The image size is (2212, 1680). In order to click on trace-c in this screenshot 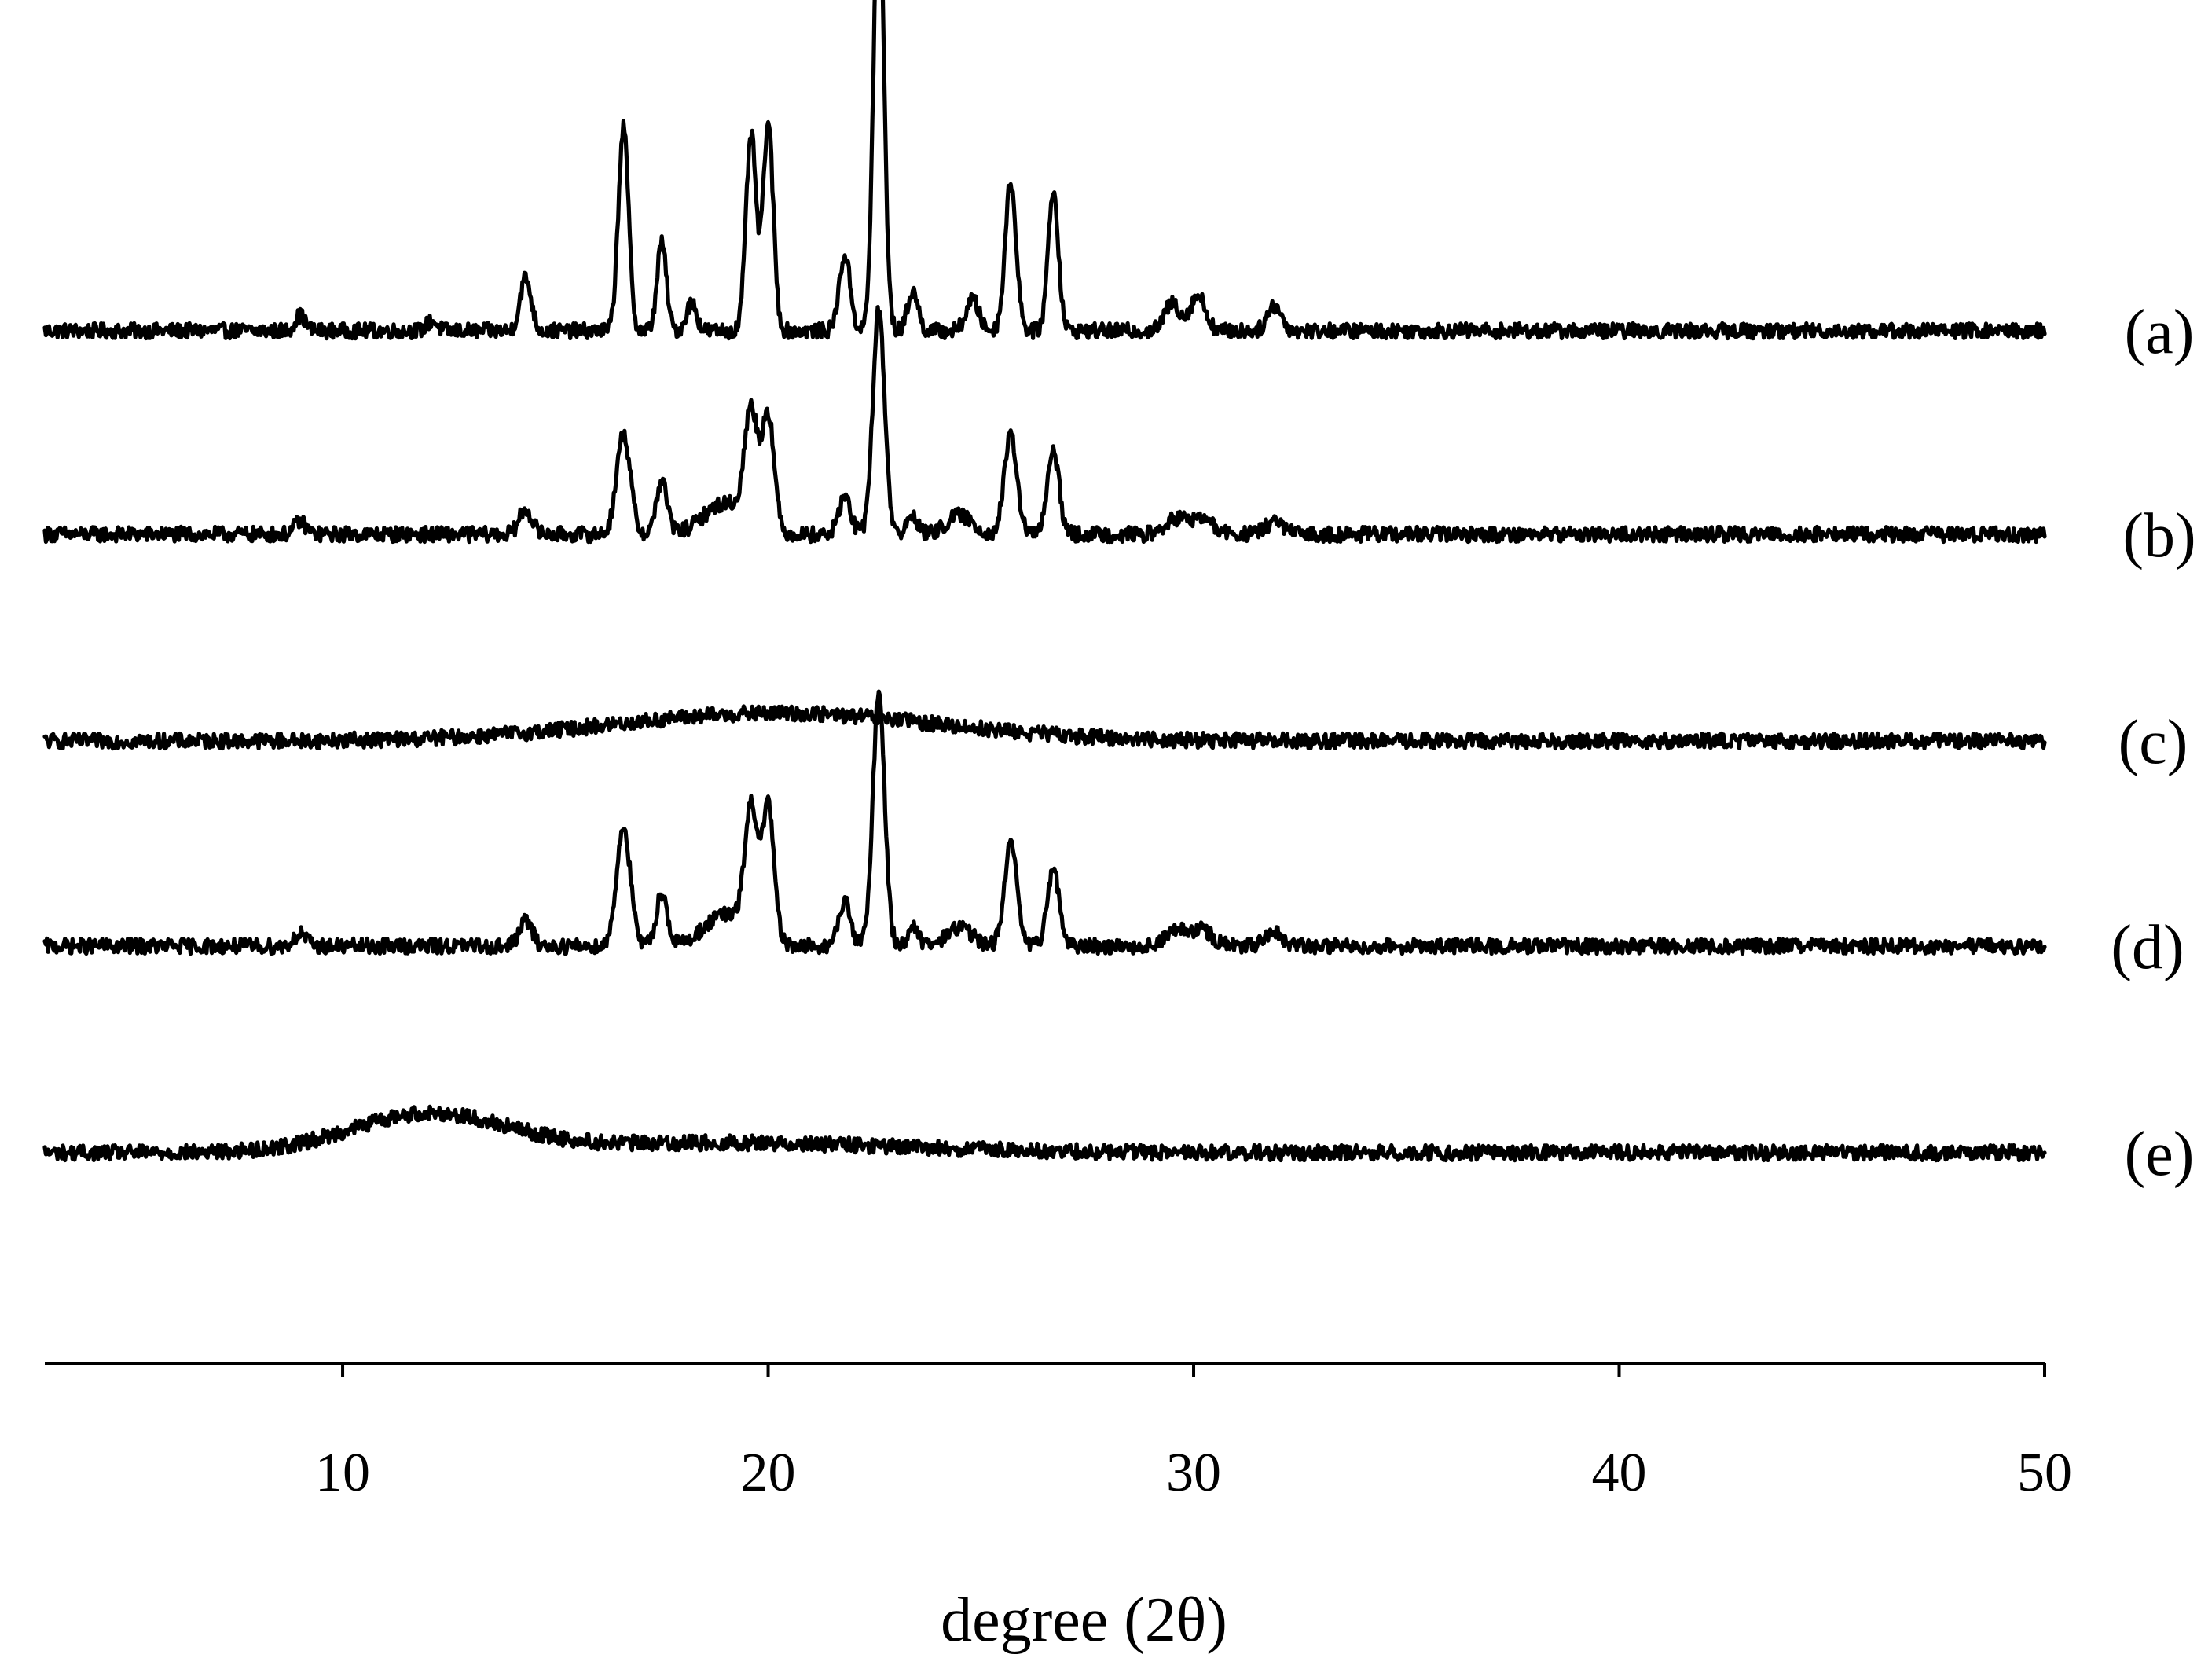, I will do `click(1044, 727)`.